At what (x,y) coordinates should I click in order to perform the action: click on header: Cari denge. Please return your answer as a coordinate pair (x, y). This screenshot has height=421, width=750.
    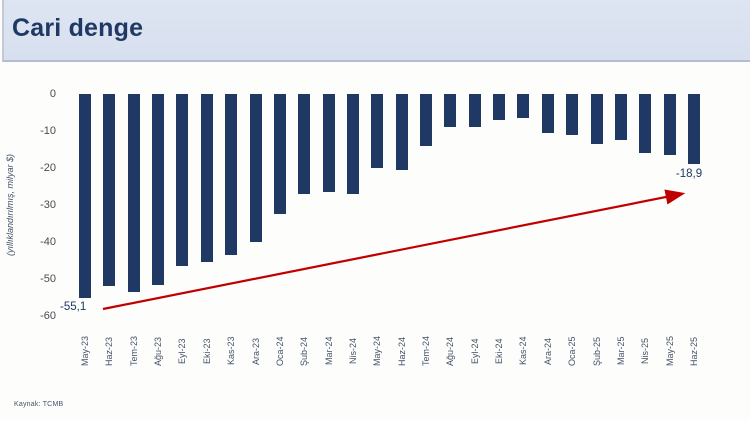
    Looking at the image, I should click on (376, 31).